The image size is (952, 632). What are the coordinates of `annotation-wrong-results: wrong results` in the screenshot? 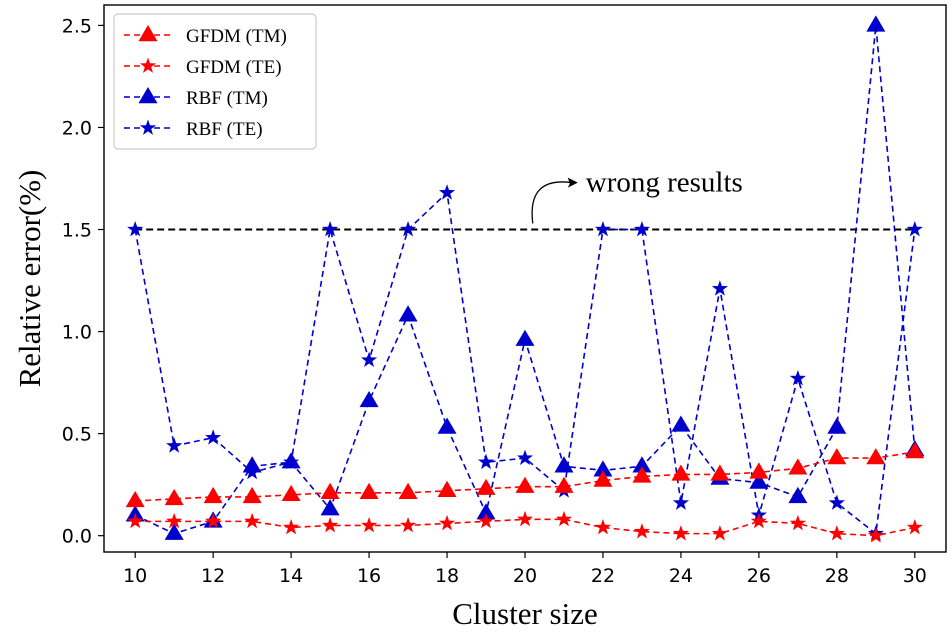 It's located at (664, 183).